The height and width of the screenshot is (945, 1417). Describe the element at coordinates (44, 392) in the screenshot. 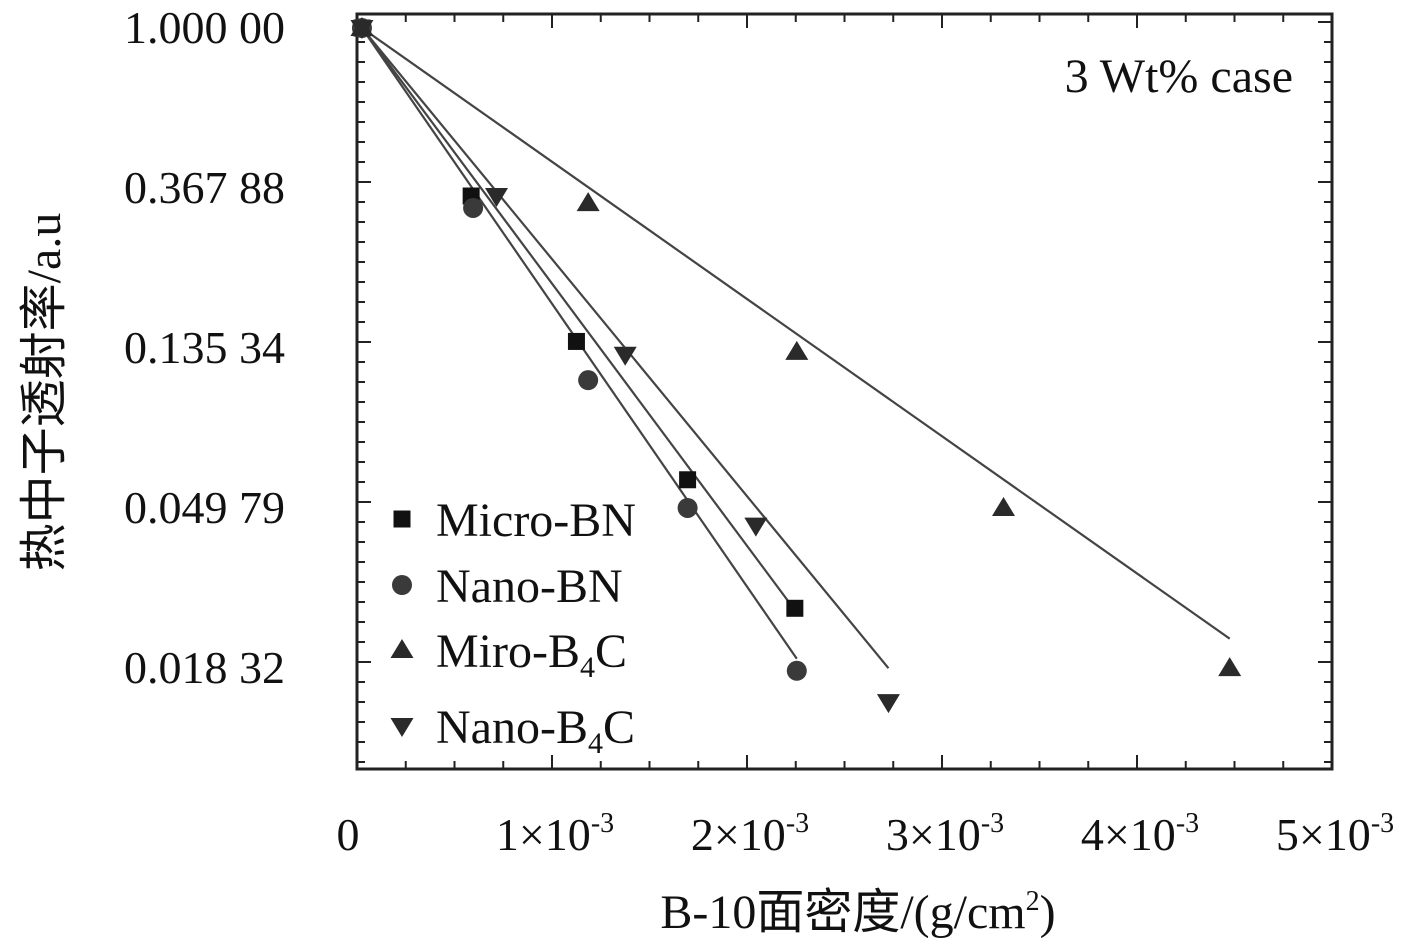

I see `y-axis-title: 热中子透射率/a.u` at that location.